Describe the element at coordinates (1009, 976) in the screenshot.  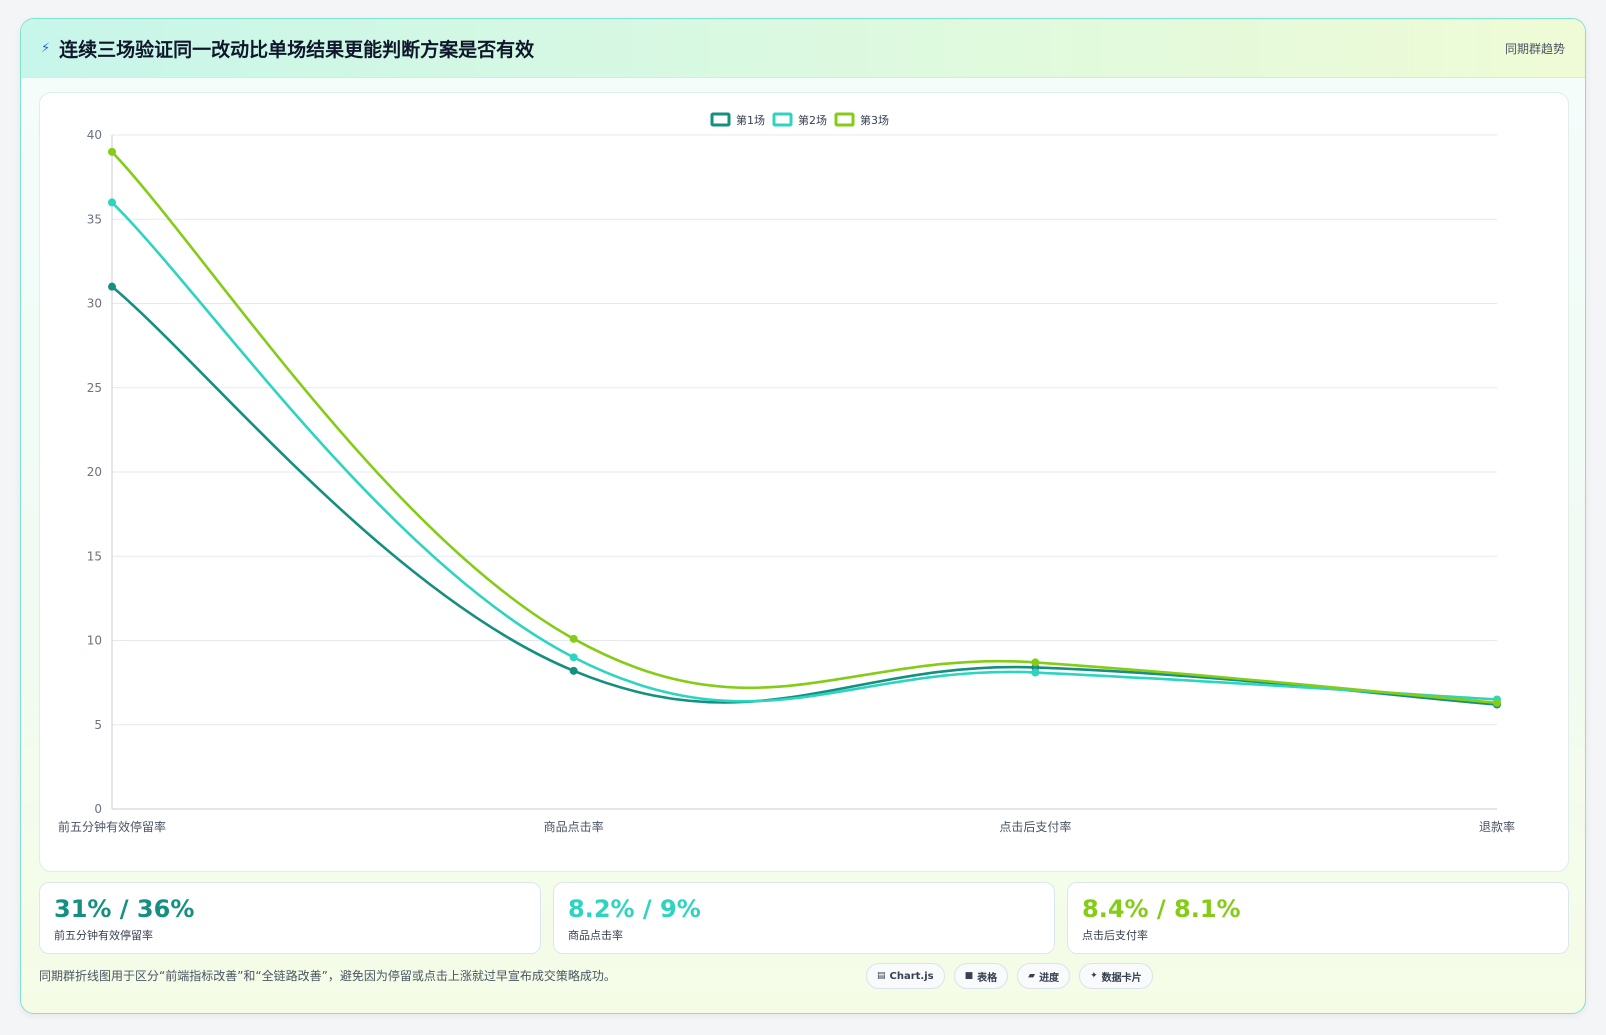
I see `feature-chips: ▤ Chart.js ■ 表格 ▰ 进度 ✦ 数据卡片` at that location.